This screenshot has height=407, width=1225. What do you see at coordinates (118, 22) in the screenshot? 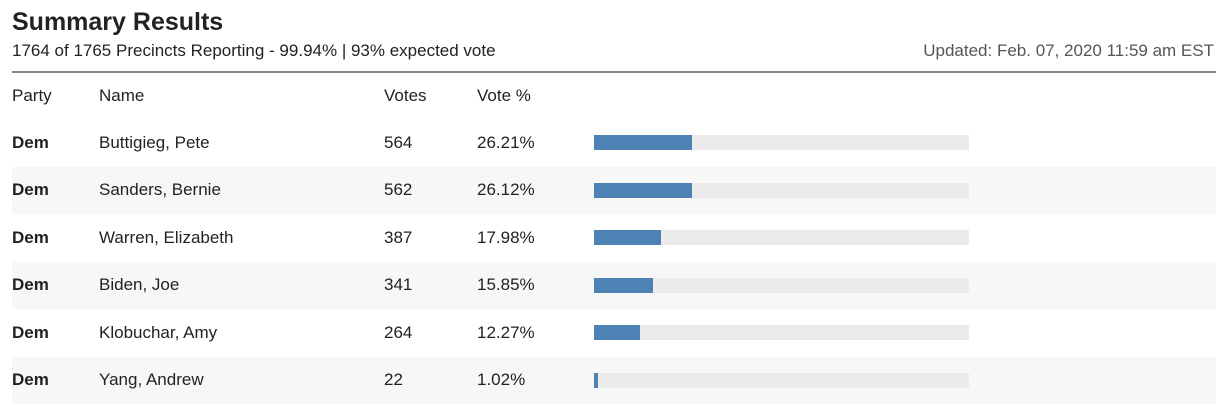
I see `page-title: Summary Results` at bounding box center [118, 22].